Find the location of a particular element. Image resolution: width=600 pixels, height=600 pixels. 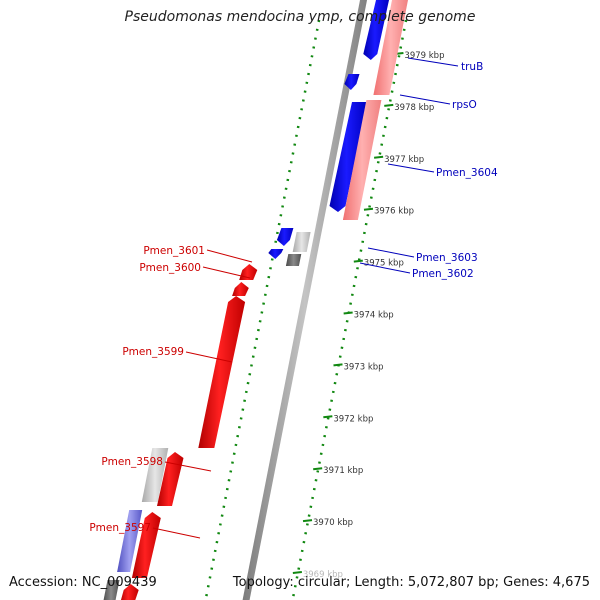

scale-tick-label: 3978 kbp is located at coordinates (414, 108).